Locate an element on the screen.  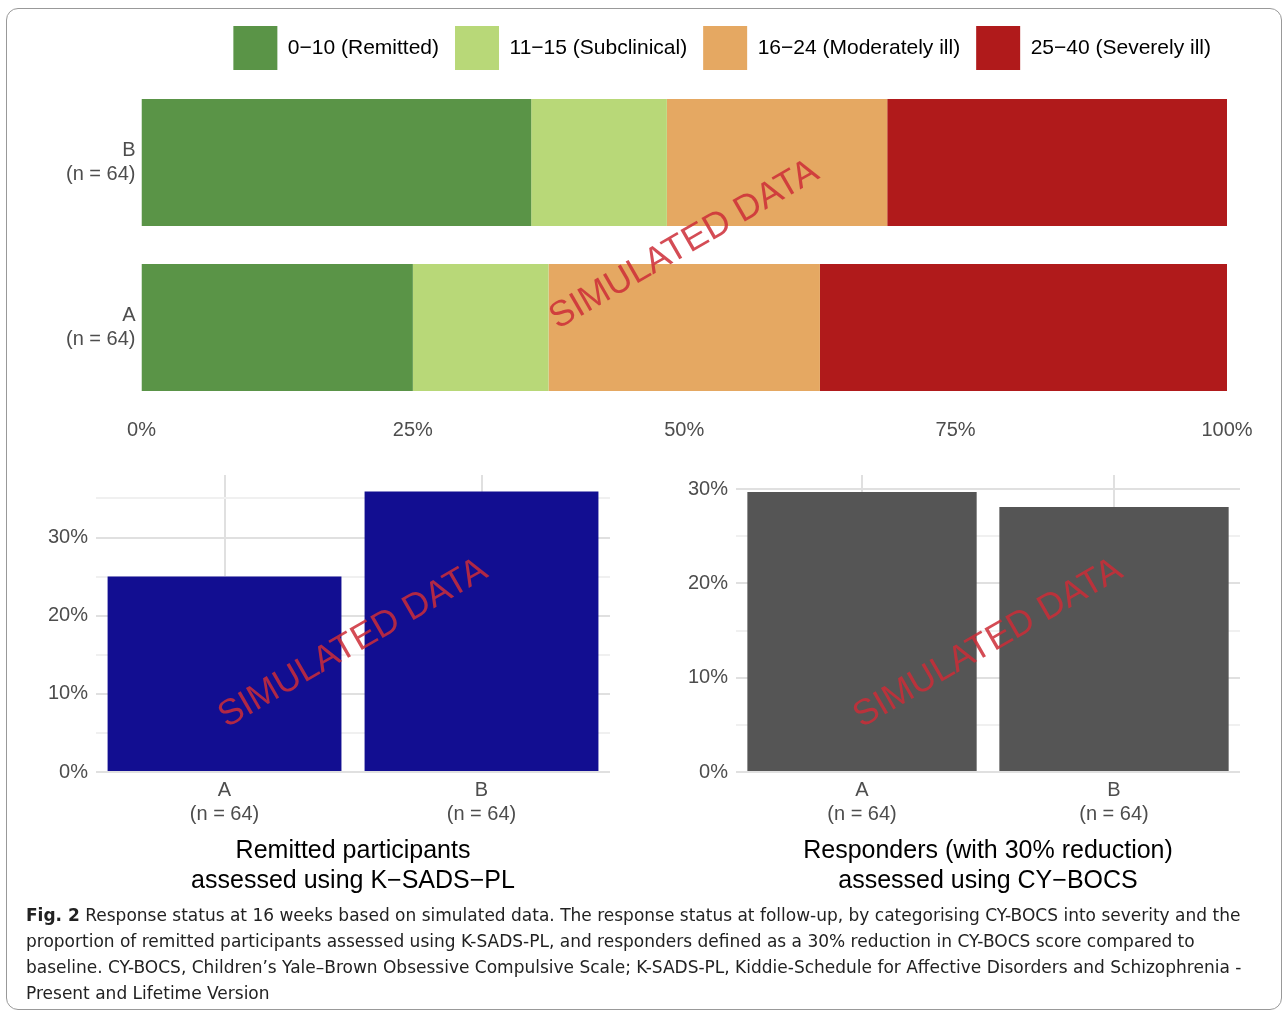
legend-label: 11−15 (Subclinical) is located at coordinates (598, 46).